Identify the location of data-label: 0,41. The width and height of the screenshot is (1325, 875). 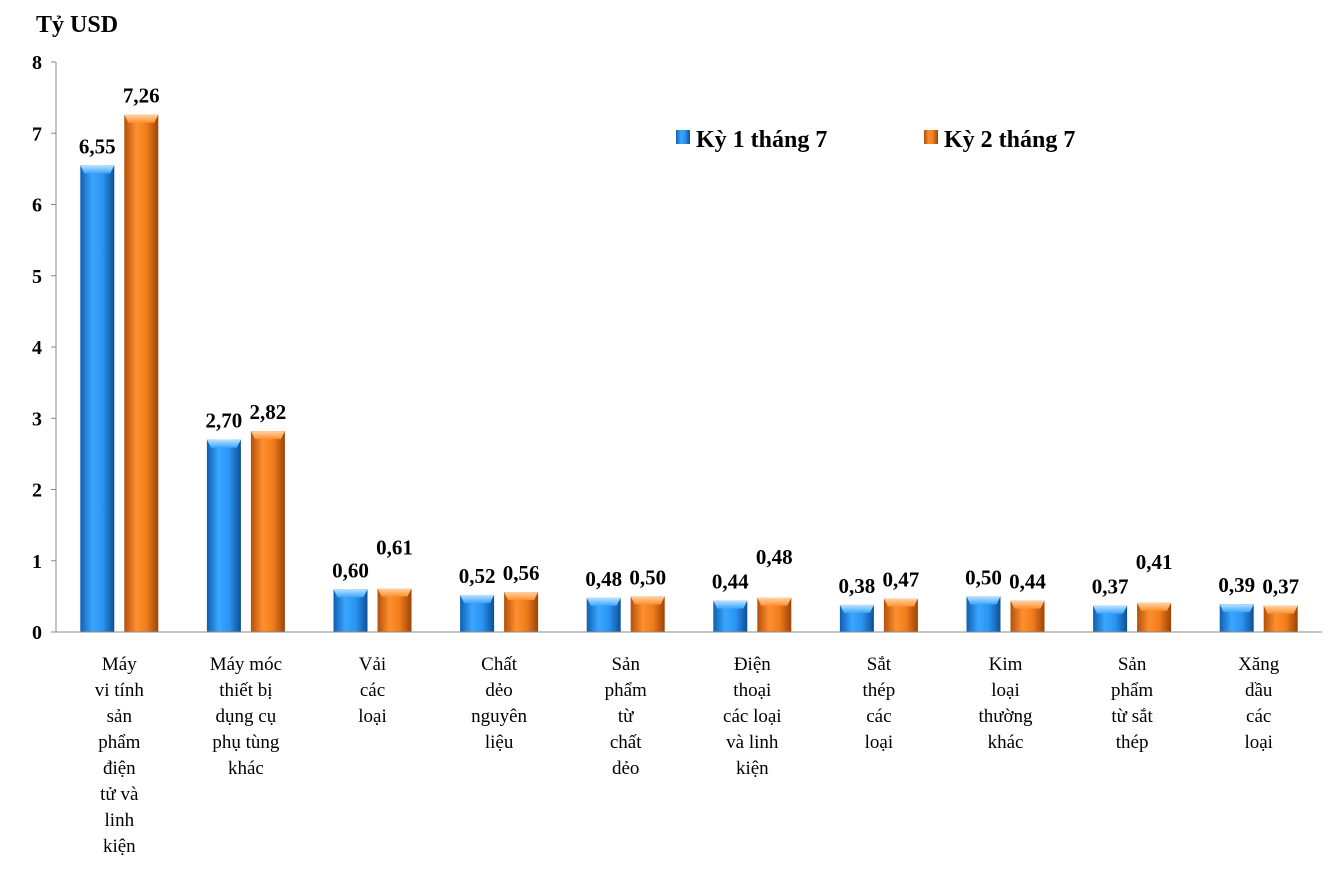
(1154, 562).